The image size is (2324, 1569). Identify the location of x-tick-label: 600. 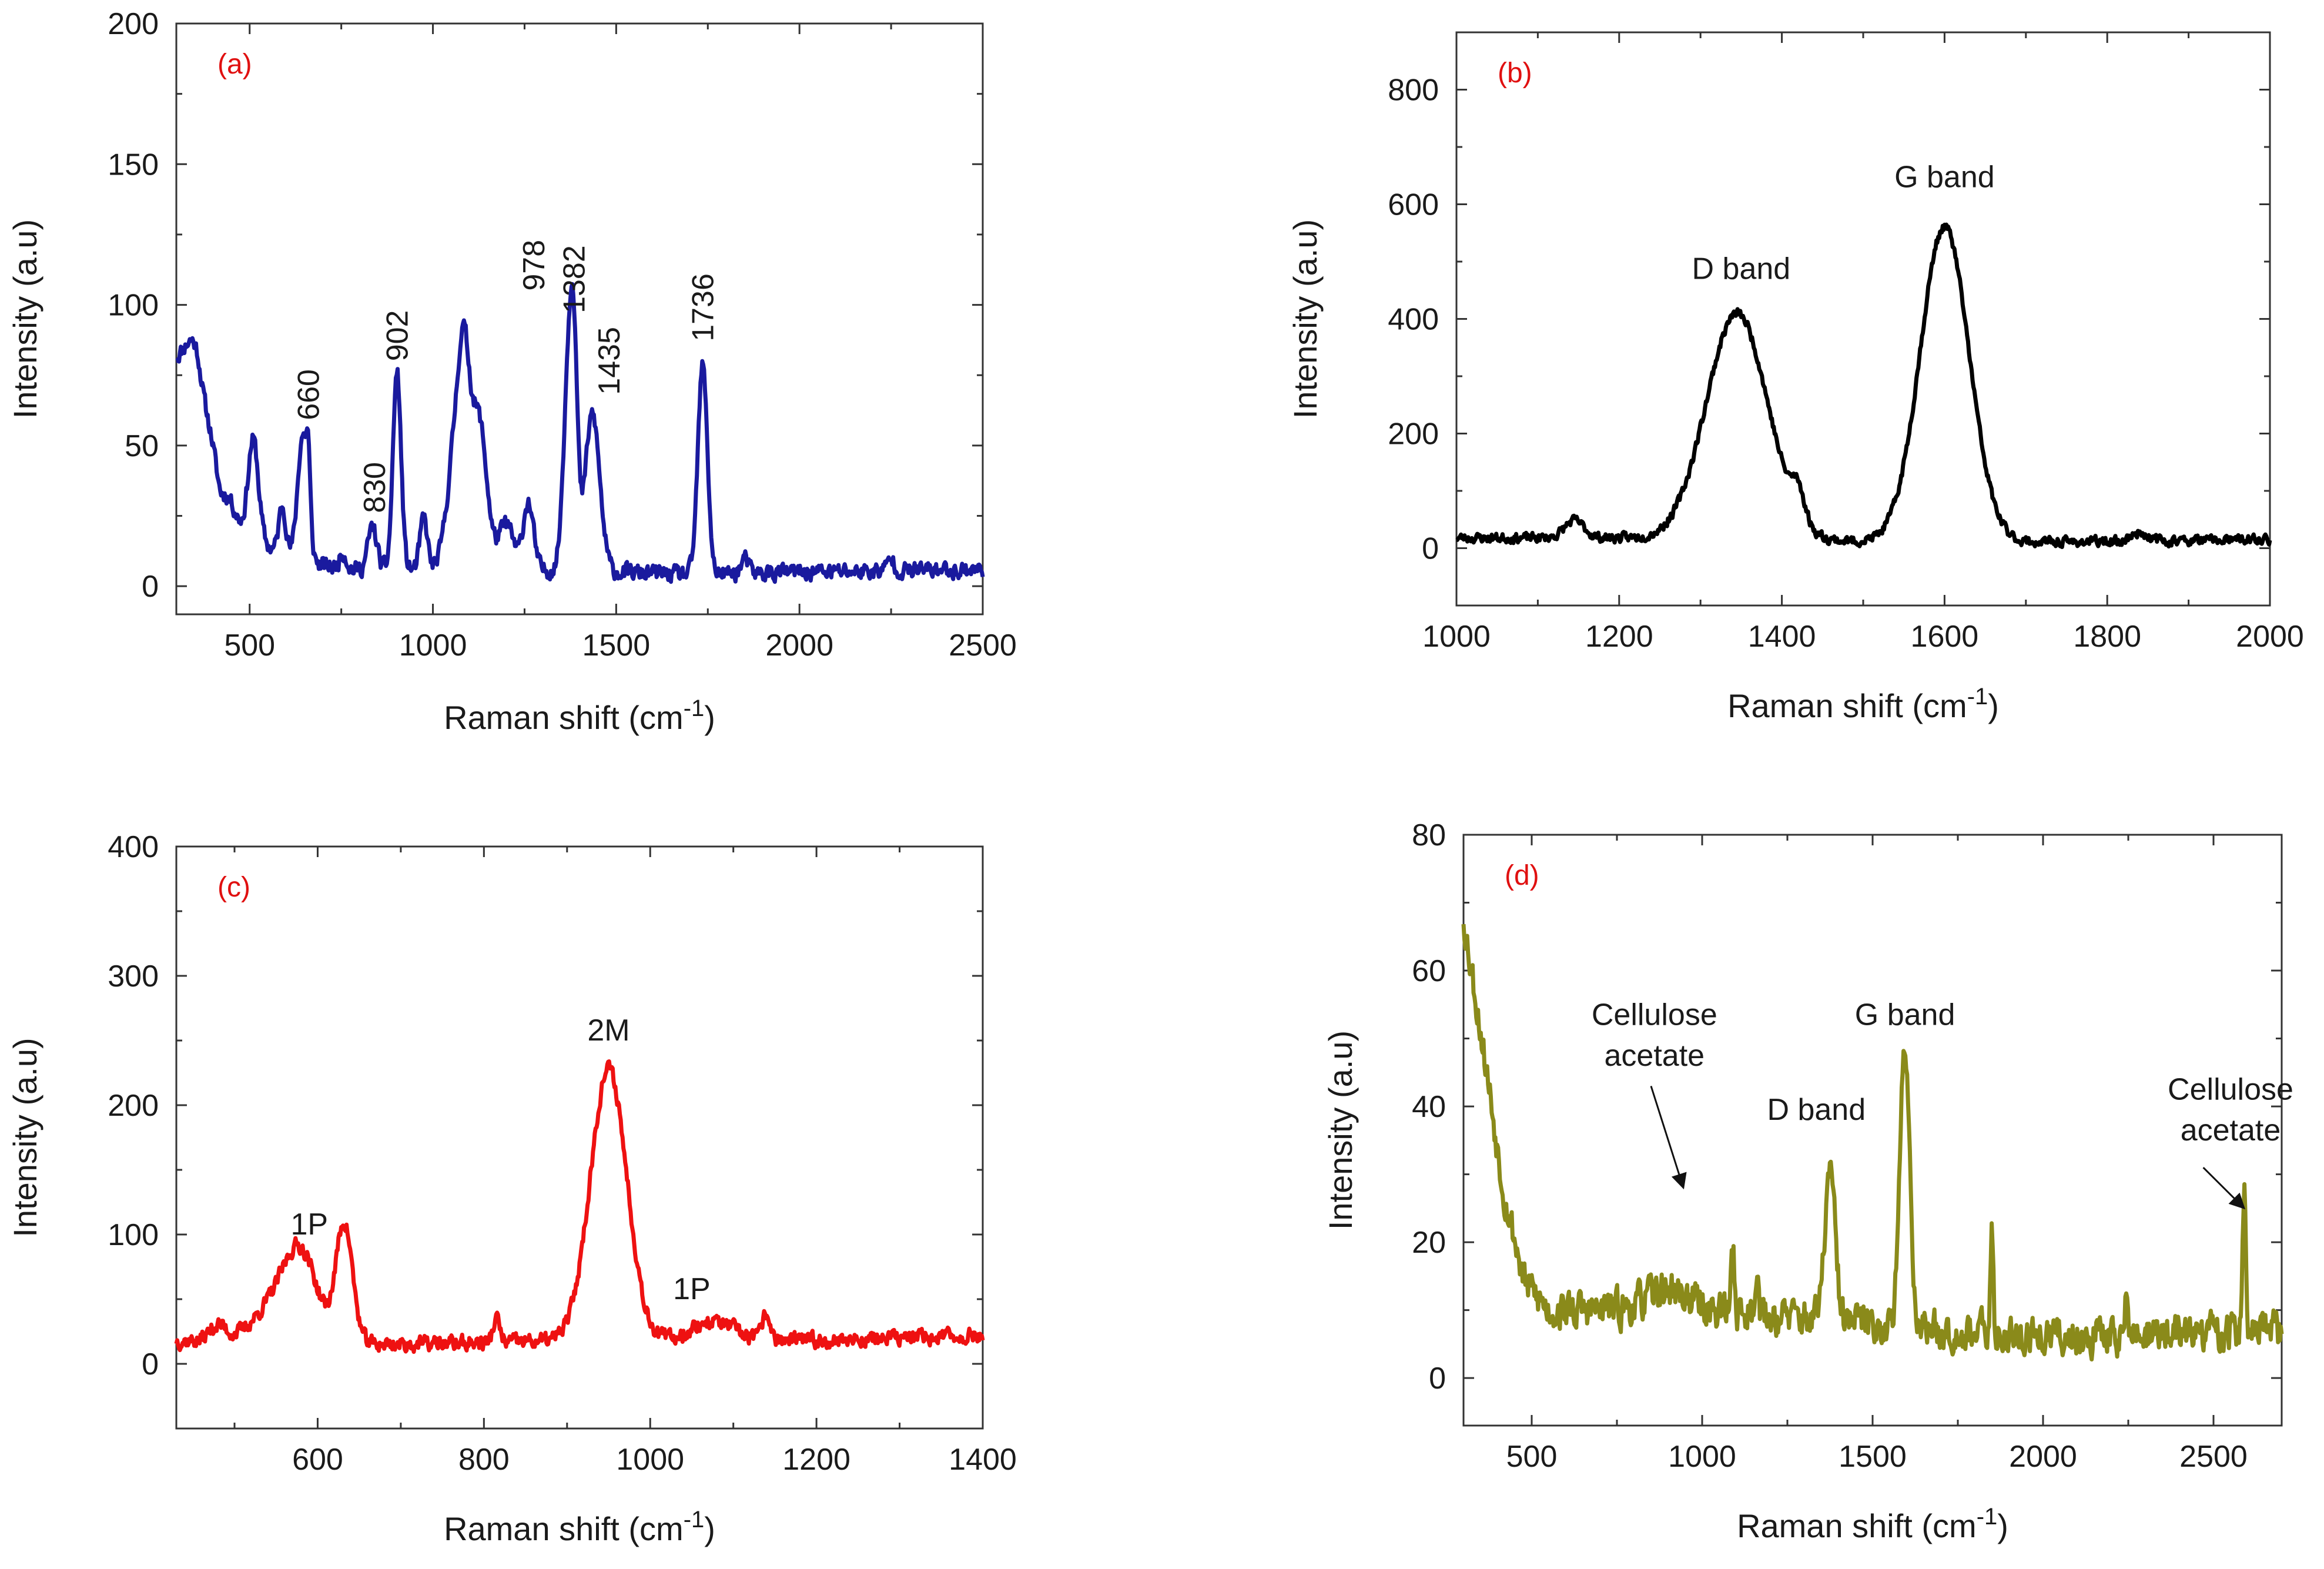
(317, 1460).